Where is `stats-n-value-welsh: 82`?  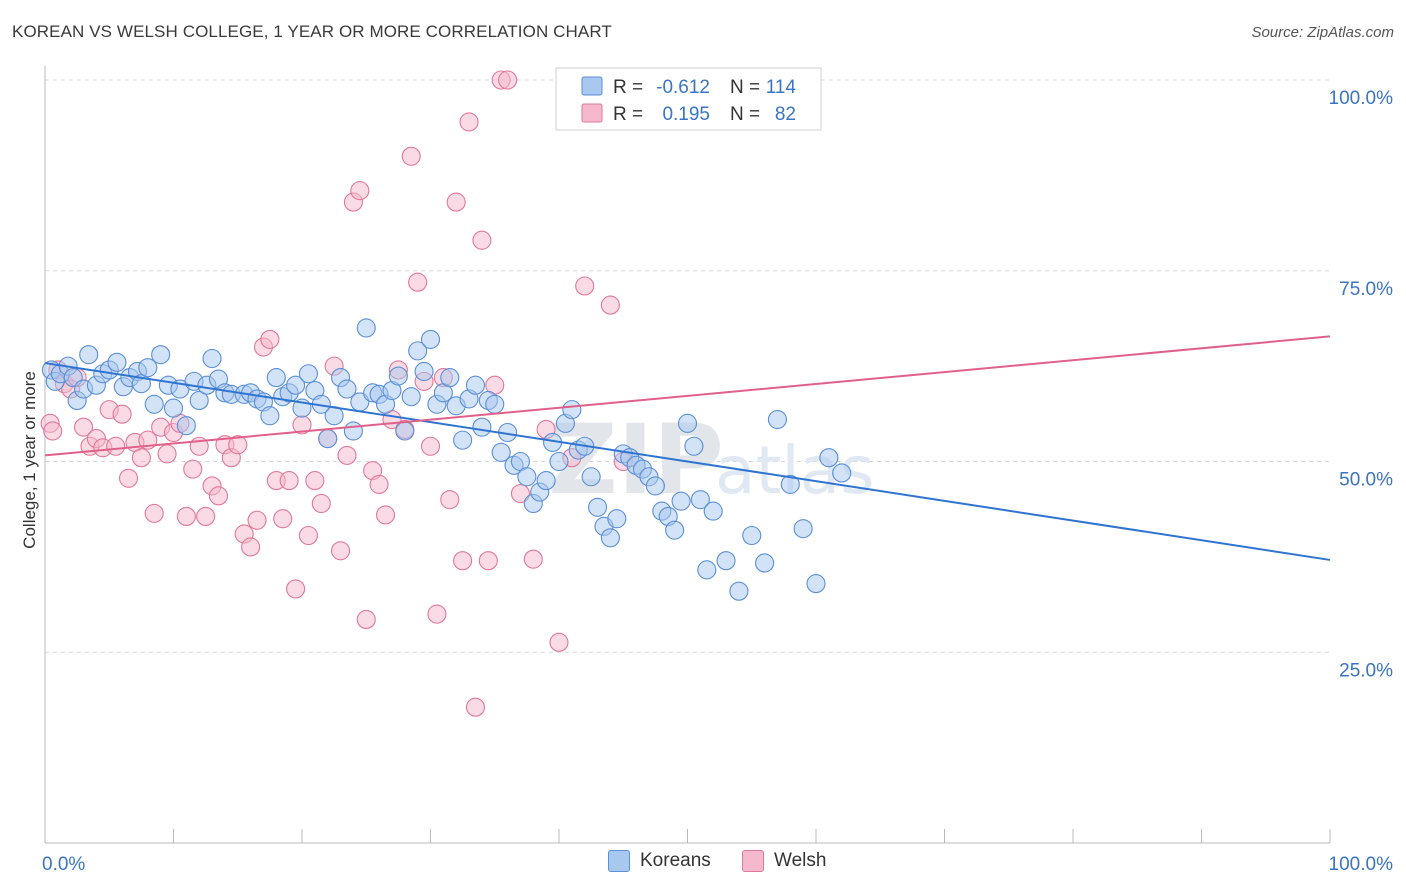 stats-n-value-welsh: 82 is located at coordinates (785, 114).